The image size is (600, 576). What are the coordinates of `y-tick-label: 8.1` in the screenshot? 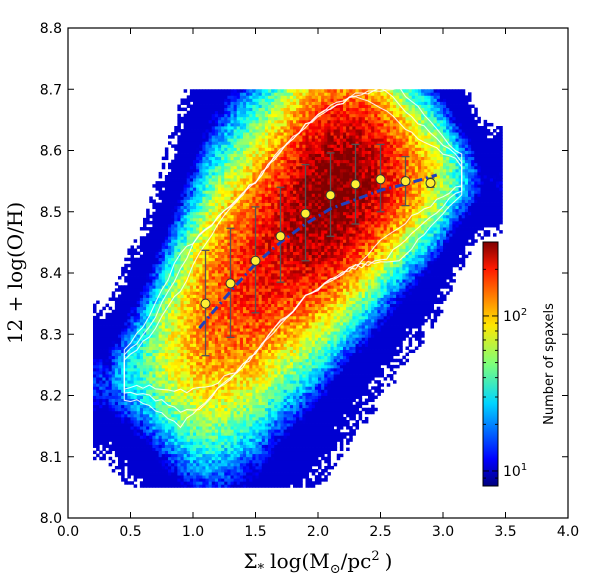 It's located at (51, 458).